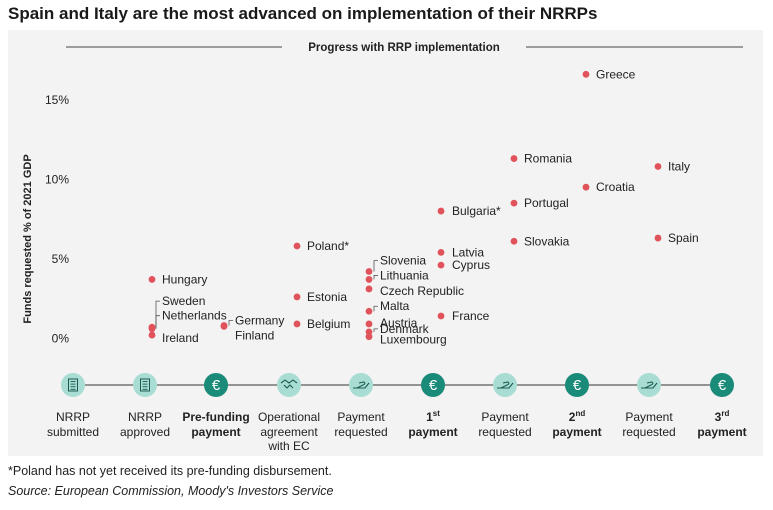 Image resolution: width=773 pixels, height=510 pixels. I want to click on point-label: Greece, so click(616, 74).